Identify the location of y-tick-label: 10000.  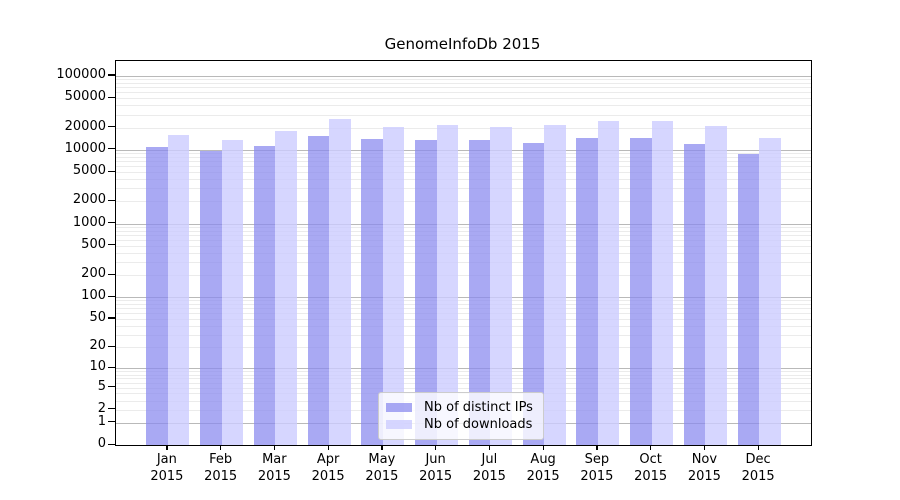
(85, 148).